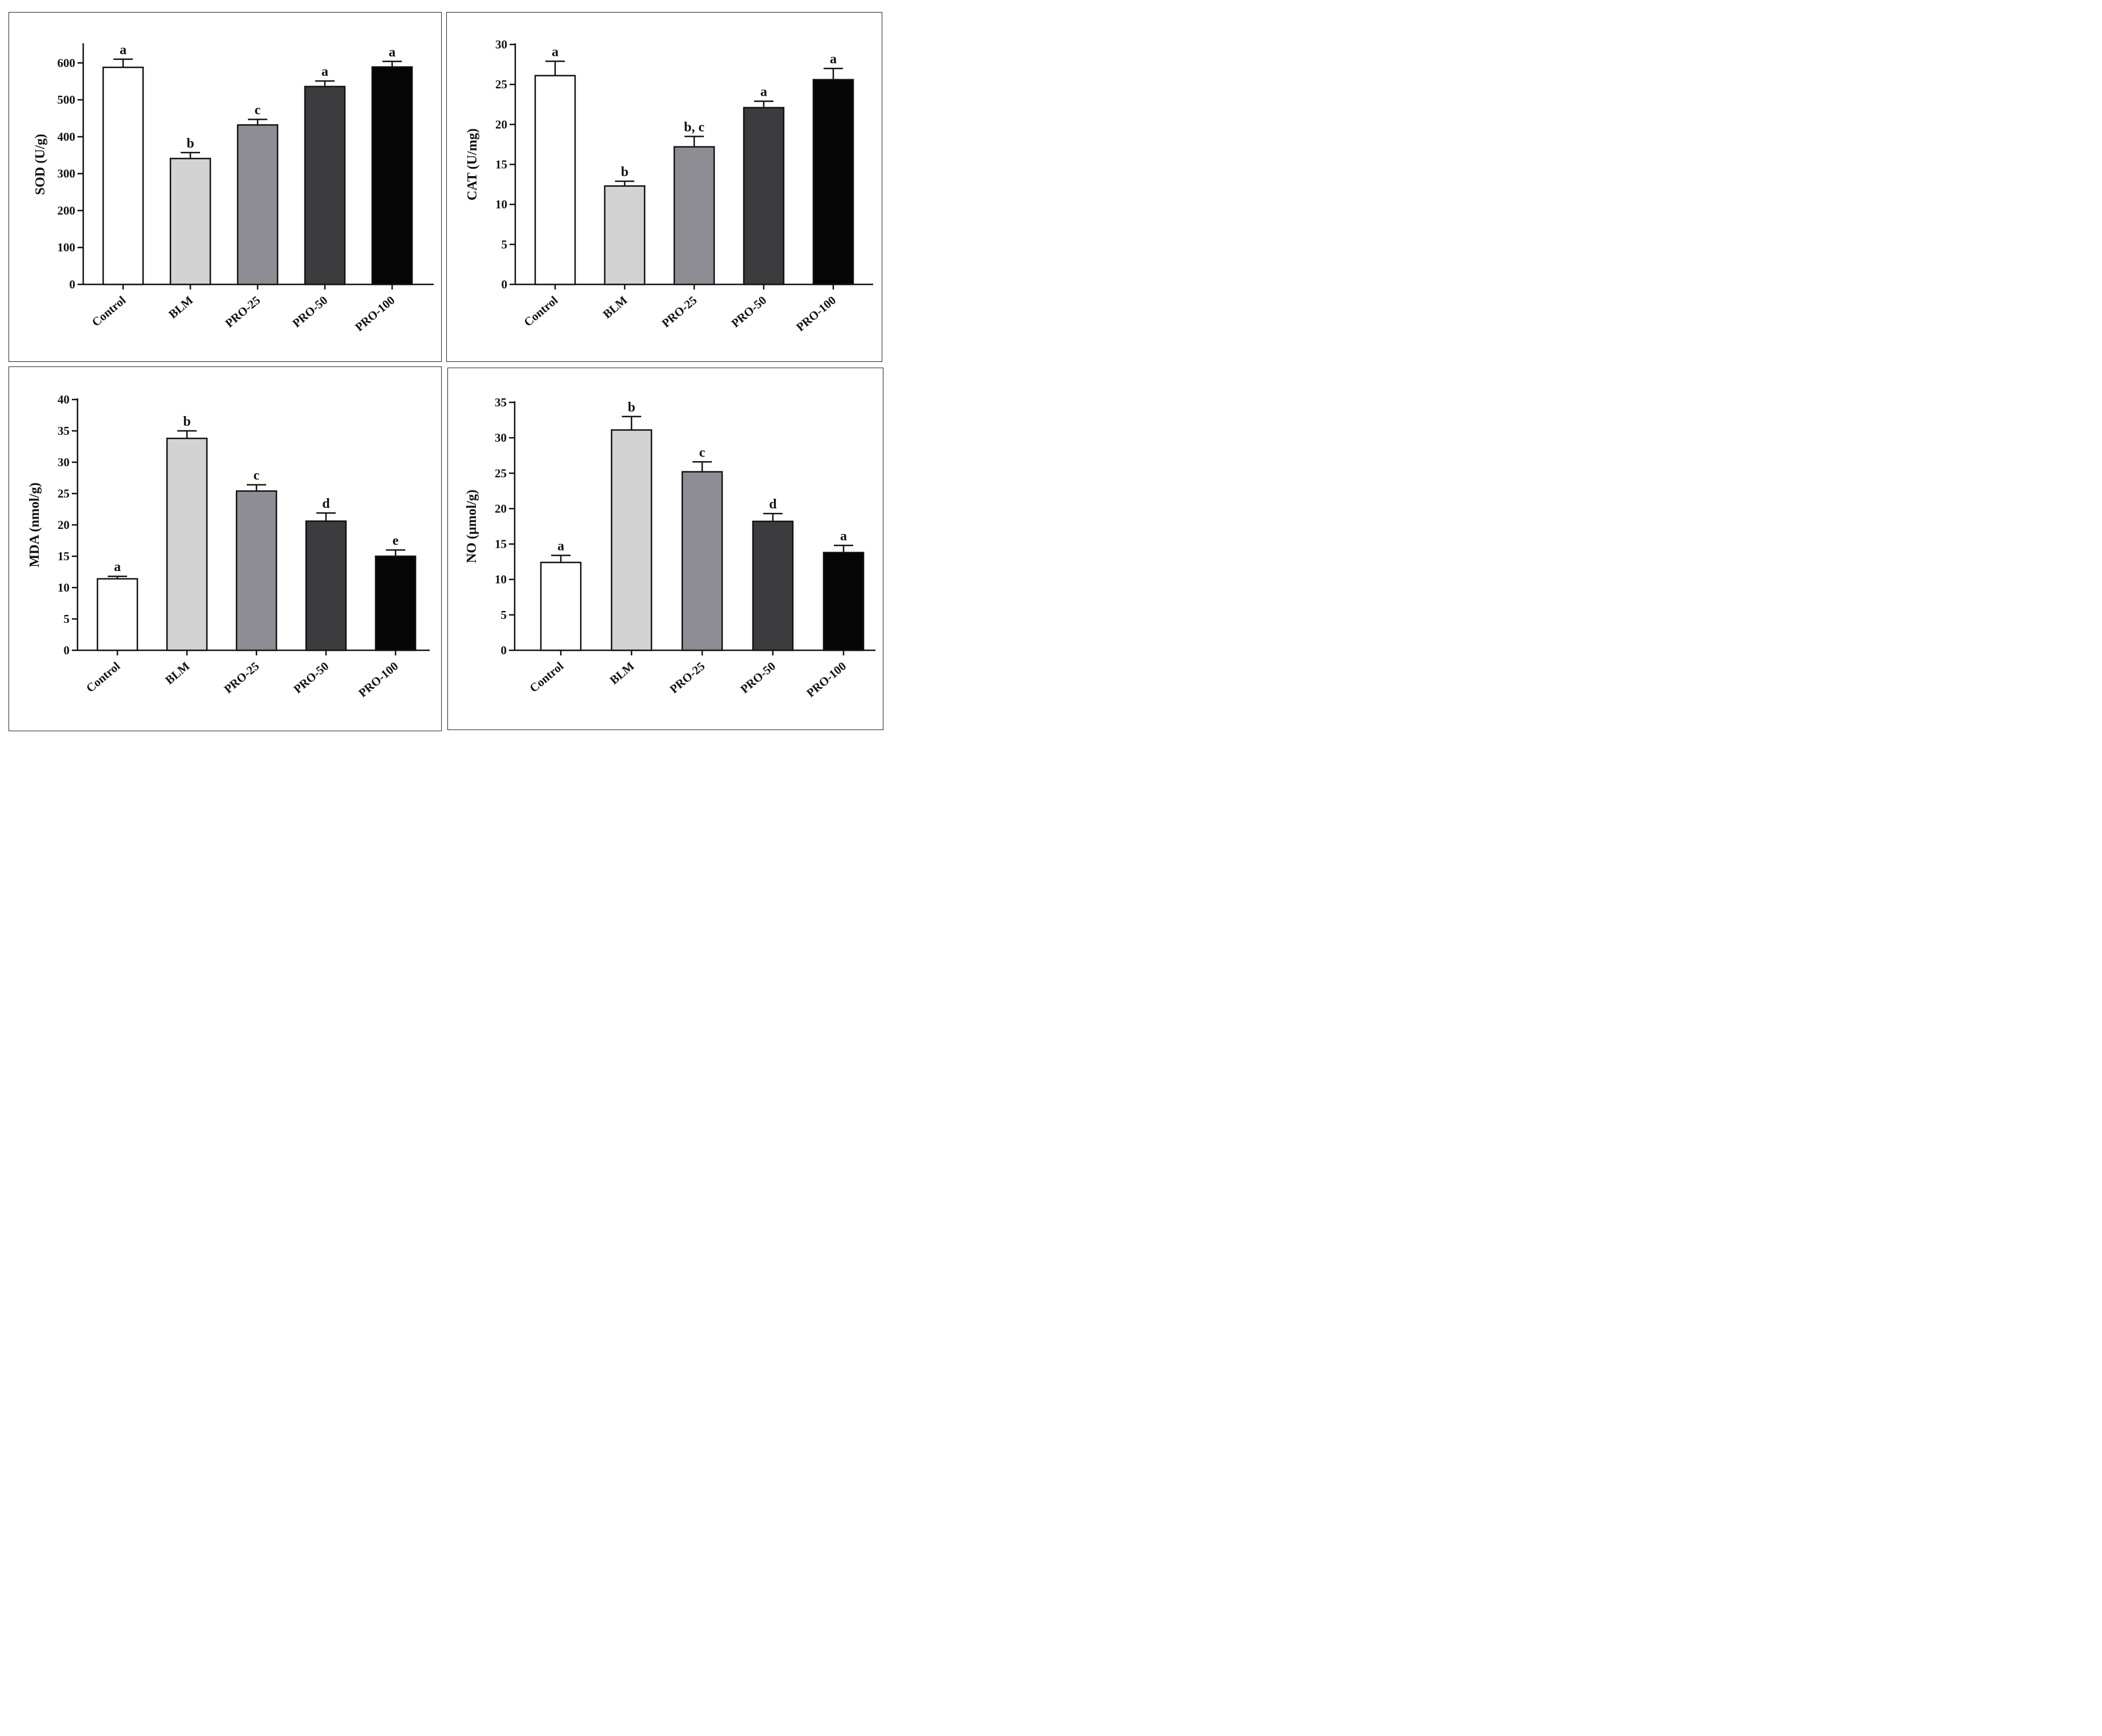 The image size is (2102, 1736). Describe the element at coordinates (748, 312) in the screenshot. I see `cat-category-label: PRO-50` at that location.